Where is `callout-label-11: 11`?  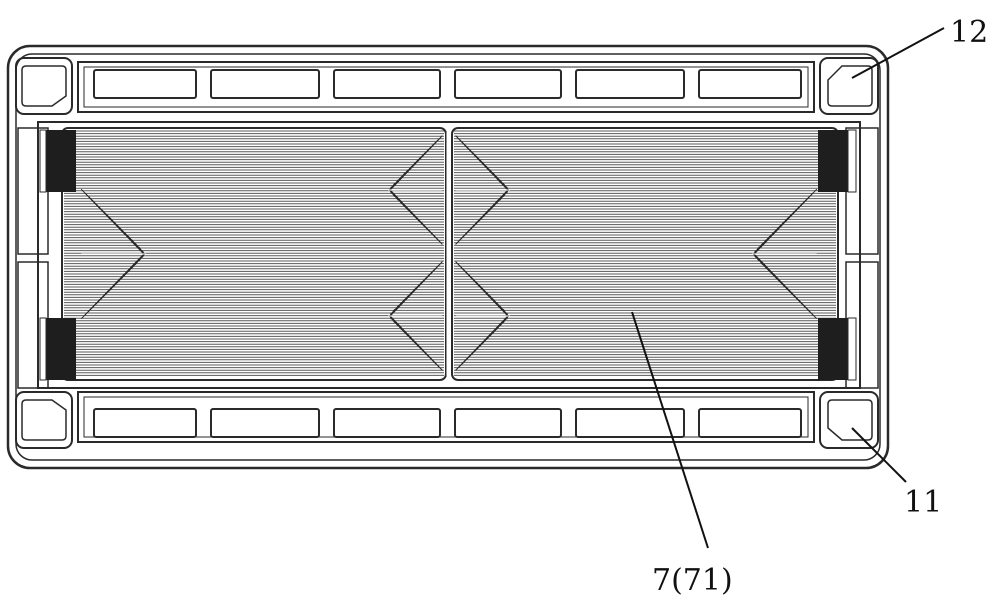
callout-label-11: 11 is located at coordinates (923, 502).